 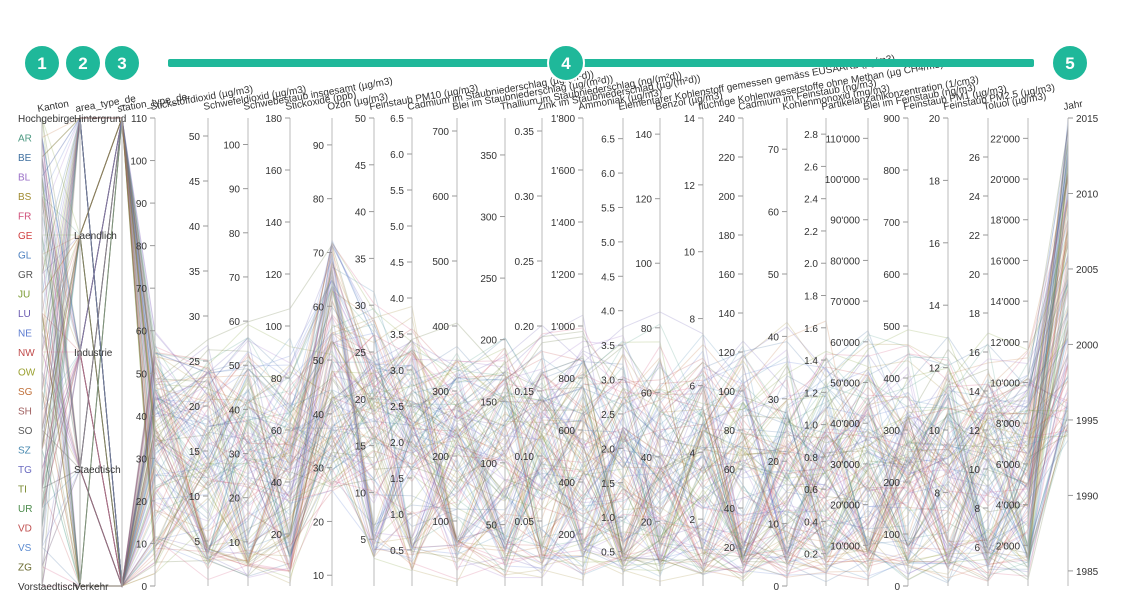 What do you see at coordinates (1081, 342) in the screenshot?
I see `numeric-axis: Jahr 1985 1990 1995 2000 2005 2010 2015` at bounding box center [1081, 342].